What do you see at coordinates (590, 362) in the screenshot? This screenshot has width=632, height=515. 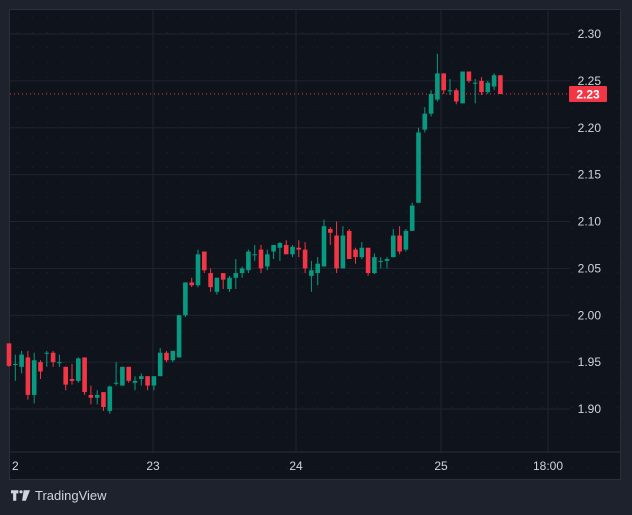 I see `y-axis-label: 1.95` at bounding box center [590, 362].